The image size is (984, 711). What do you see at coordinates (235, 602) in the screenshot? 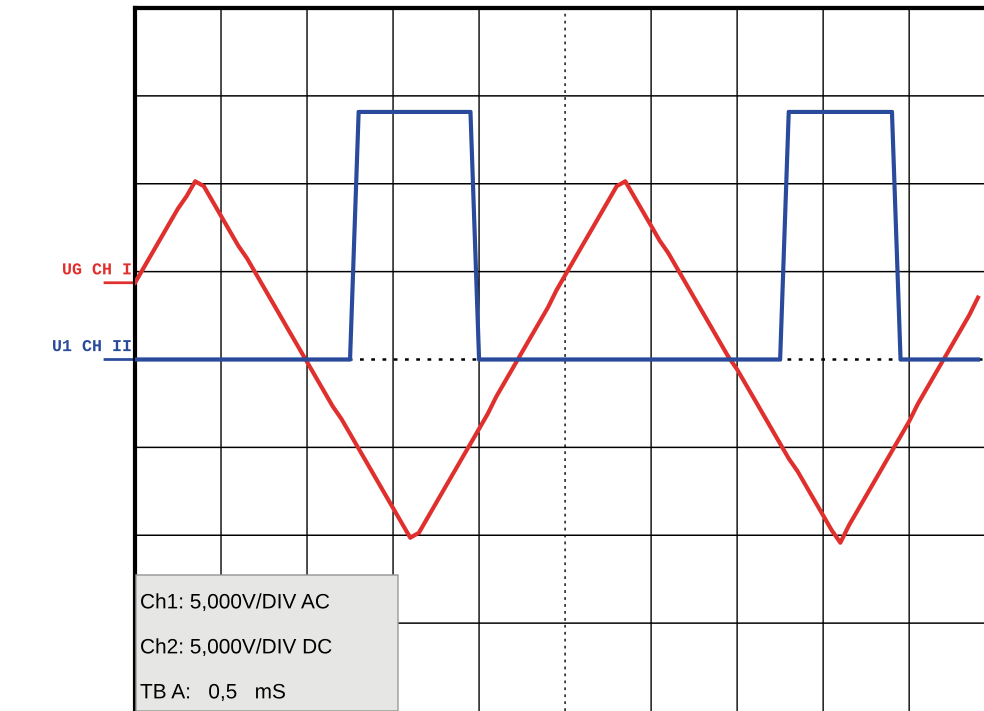
I see `text: Ch1: 5,000V/DIV AC` at bounding box center [235, 602].